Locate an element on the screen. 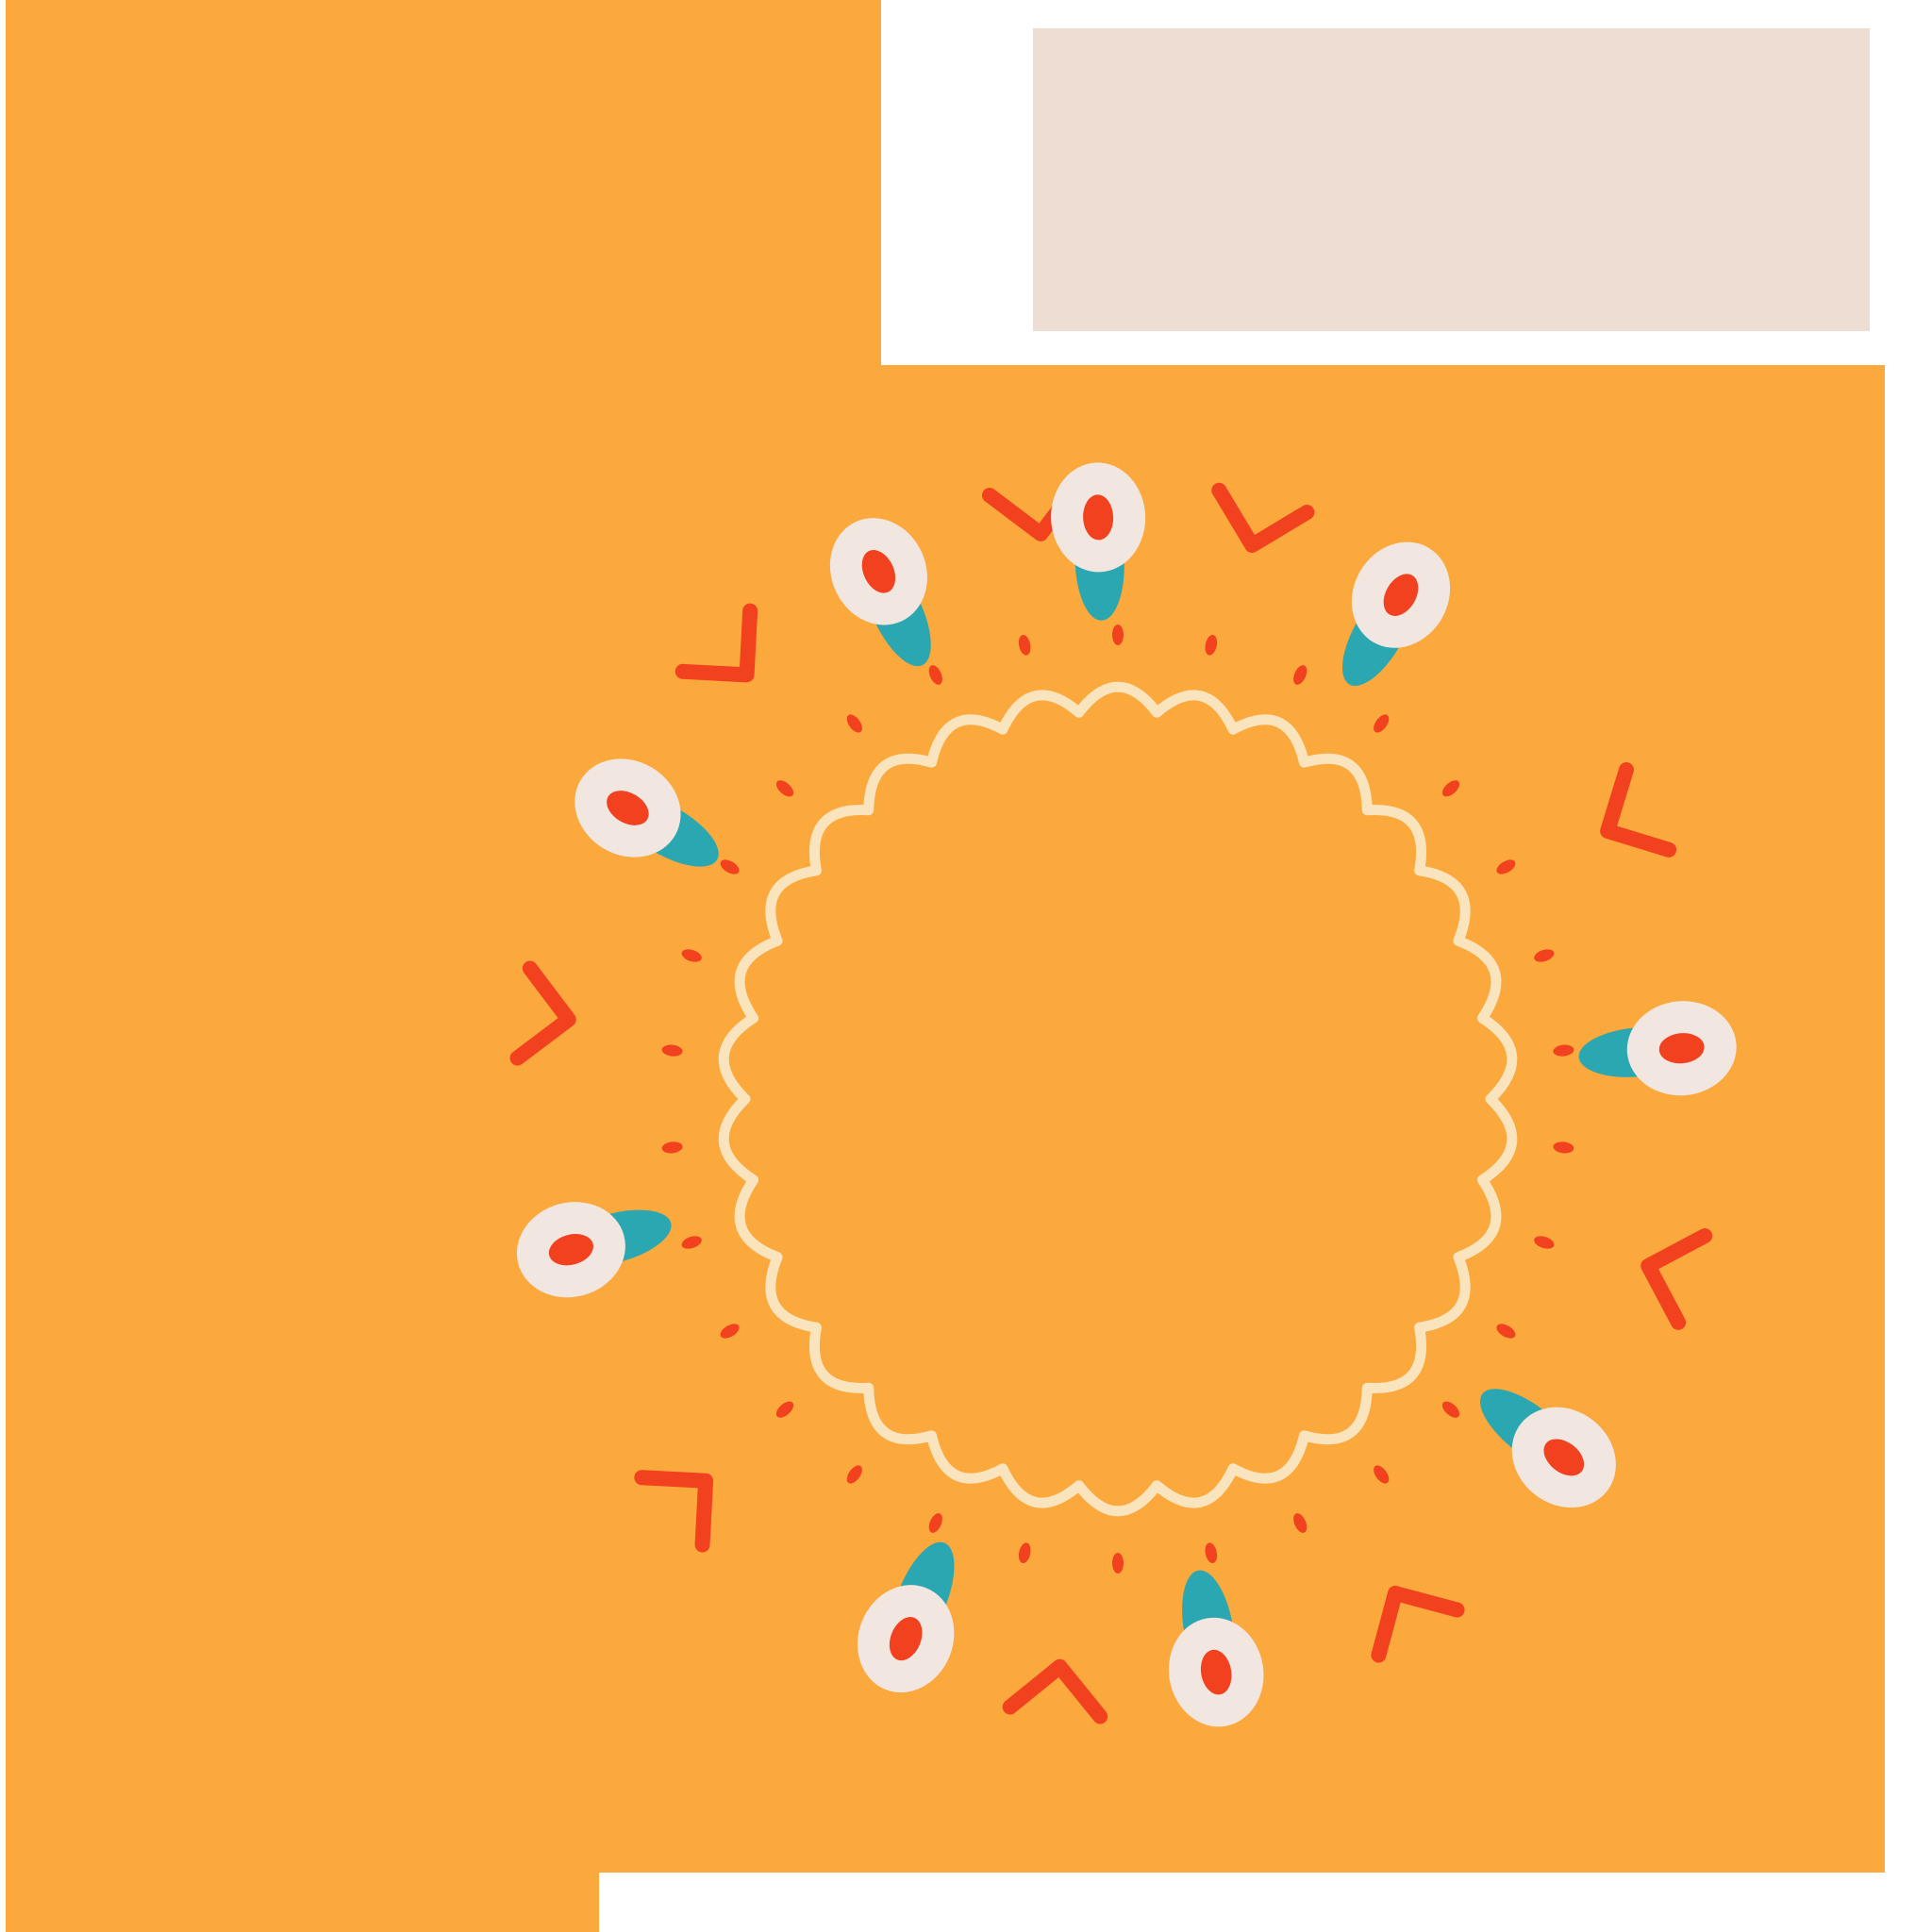  cream-card is located at coordinates (1451, 179).